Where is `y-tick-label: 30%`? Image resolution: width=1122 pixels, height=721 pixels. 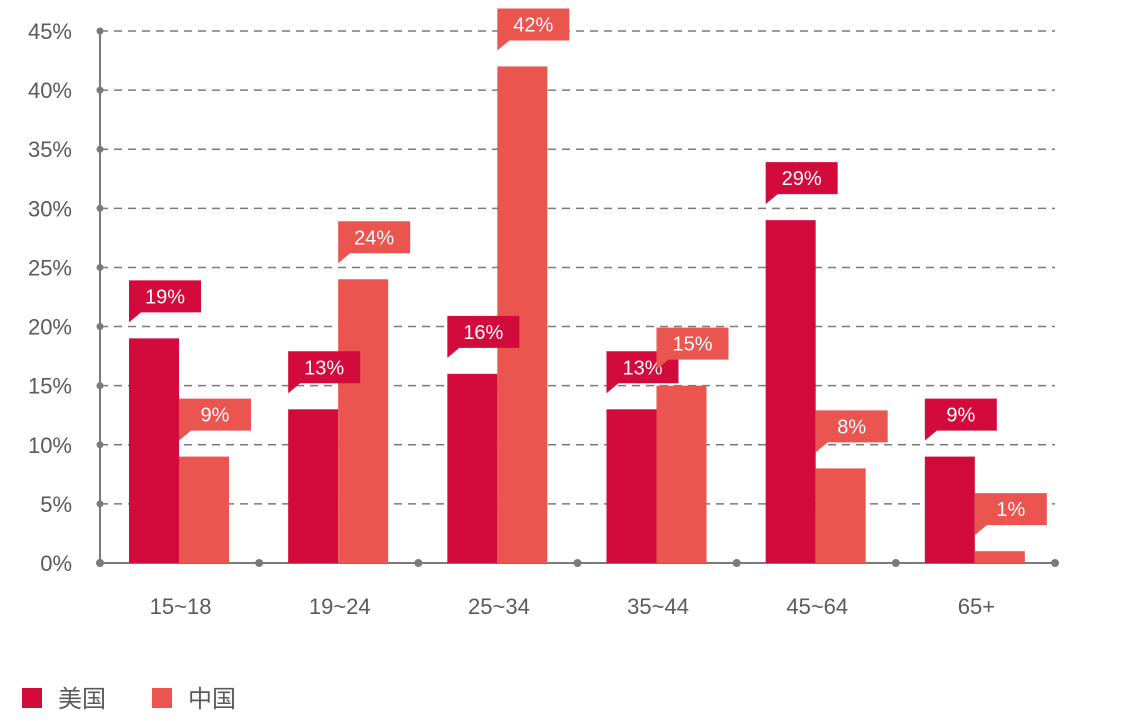
y-tick-label: 30% is located at coordinates (50, 208).